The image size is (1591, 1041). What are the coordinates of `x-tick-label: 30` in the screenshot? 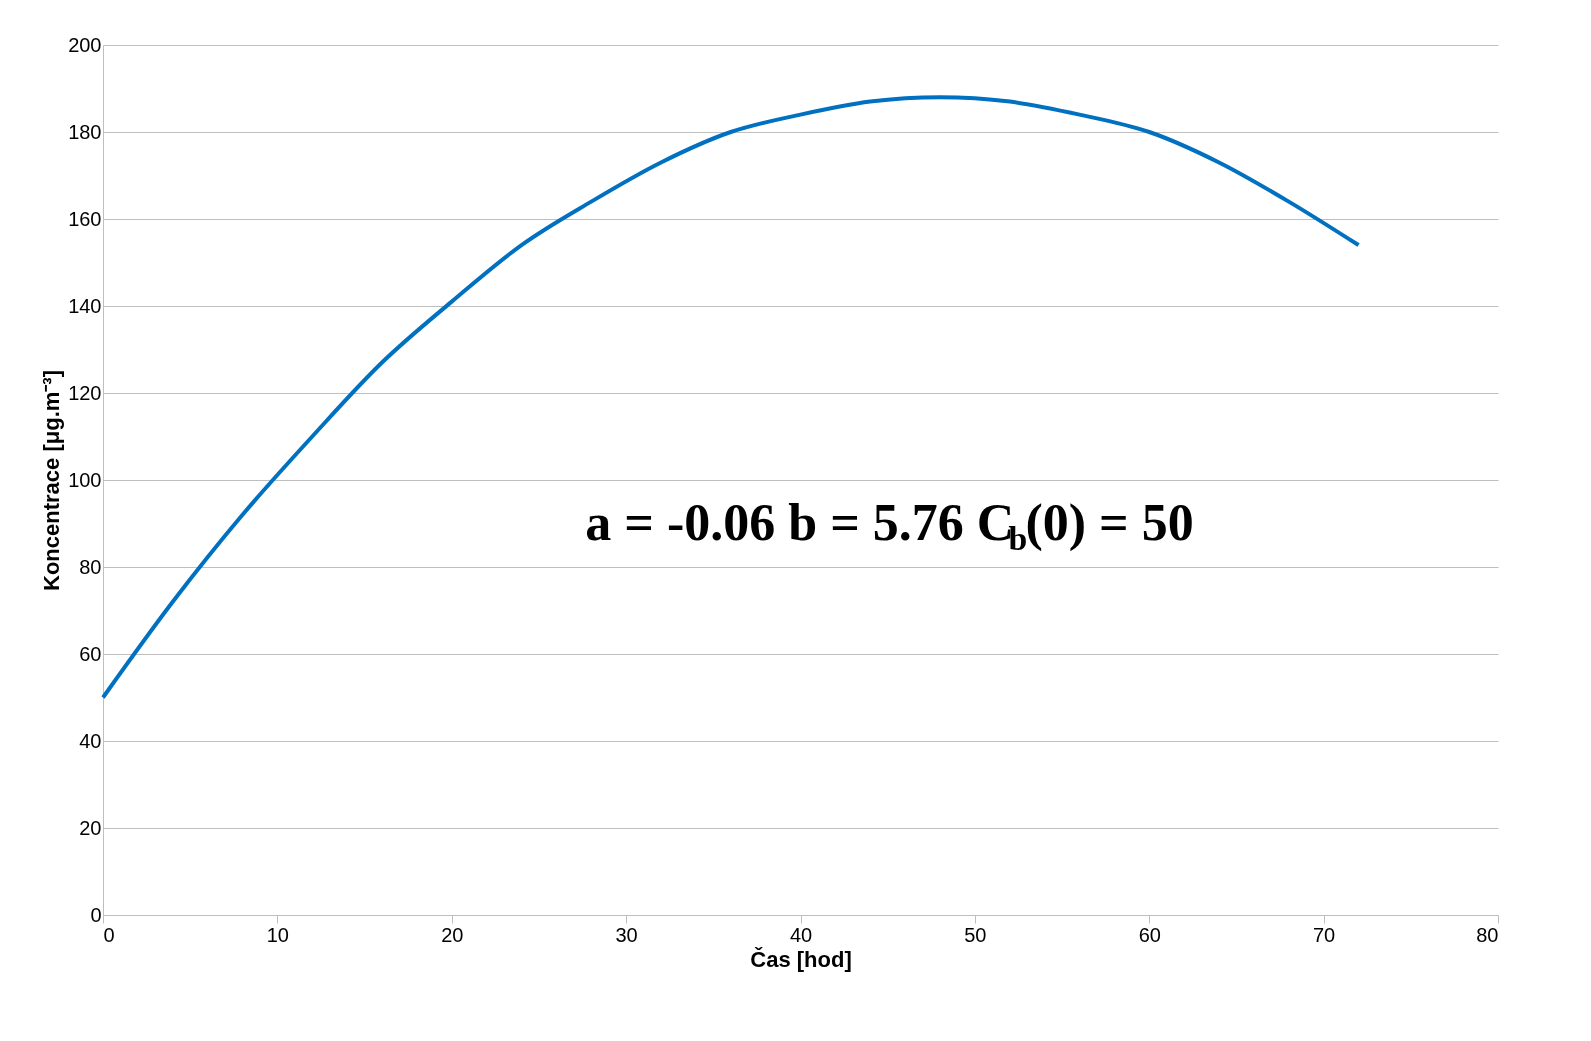 It's located at (626, 934).